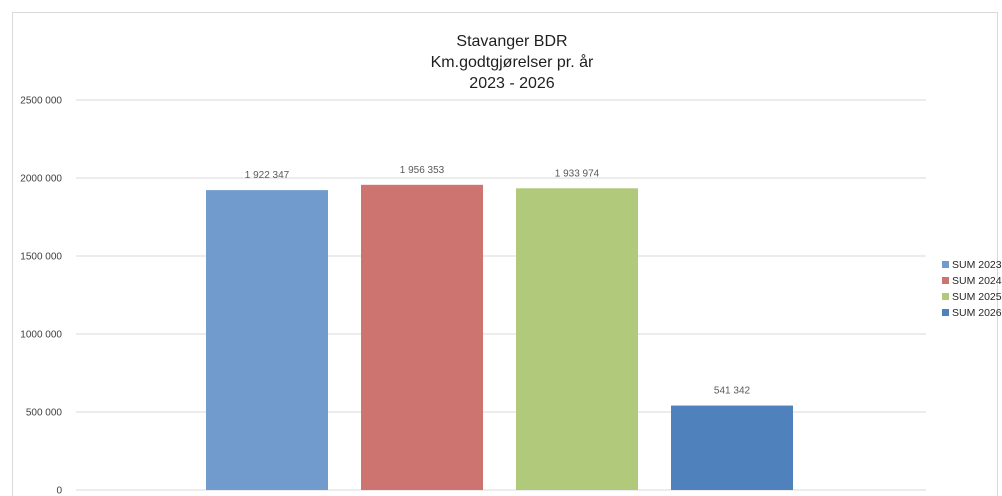  I want to click on y-tick-label: 1000 000, so click(41, 335).